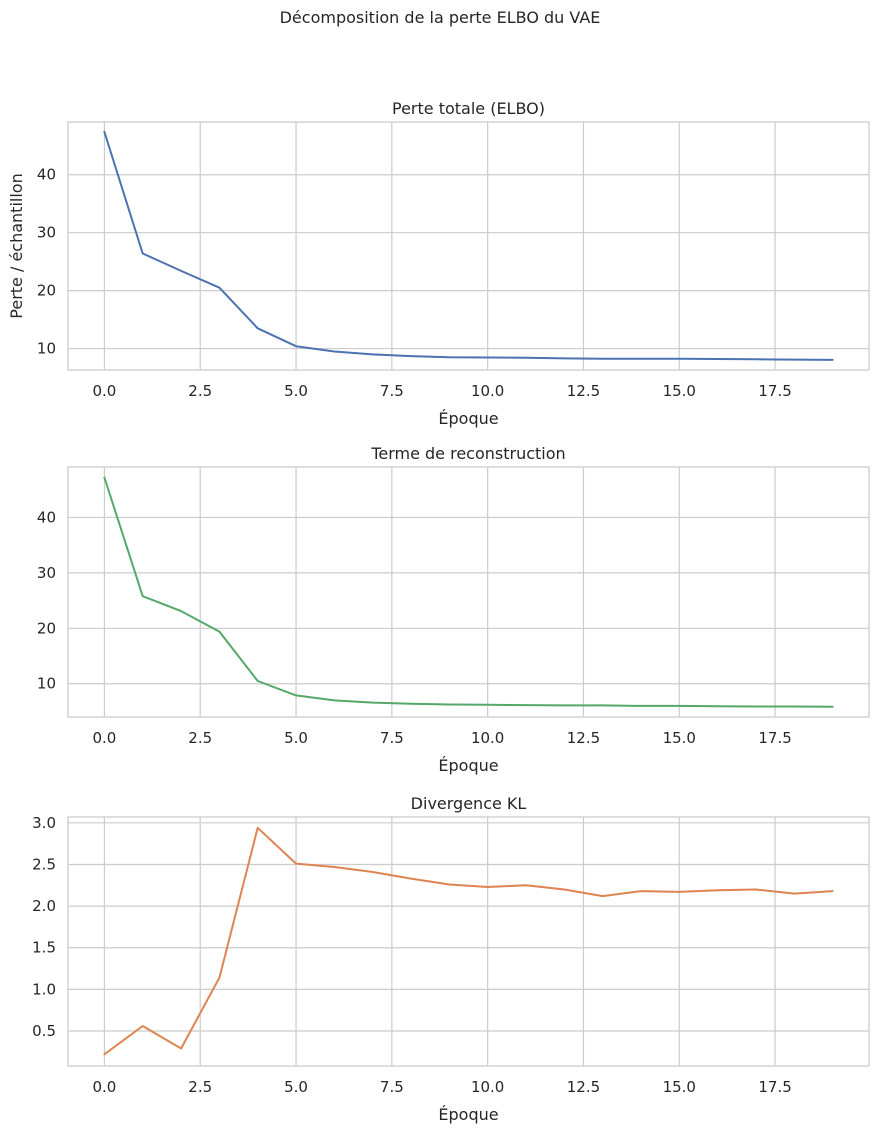 The image size is (880, 1133). Describe the element at coordinates (44, 864) in the screenshot. I see `y-tick-label: 2.5` at that location.